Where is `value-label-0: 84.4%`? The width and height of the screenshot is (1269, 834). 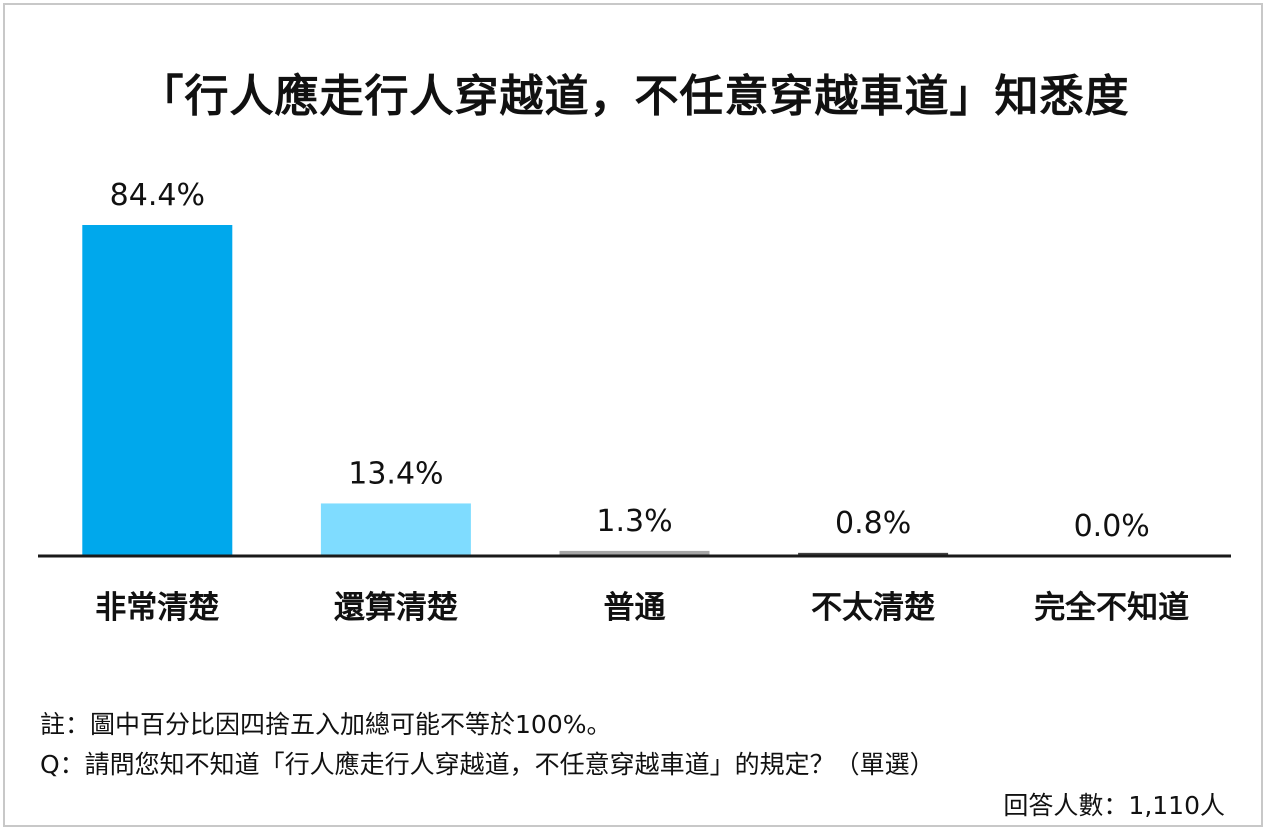
value-label-0: 84.4% is located at coordinates (157, 195).